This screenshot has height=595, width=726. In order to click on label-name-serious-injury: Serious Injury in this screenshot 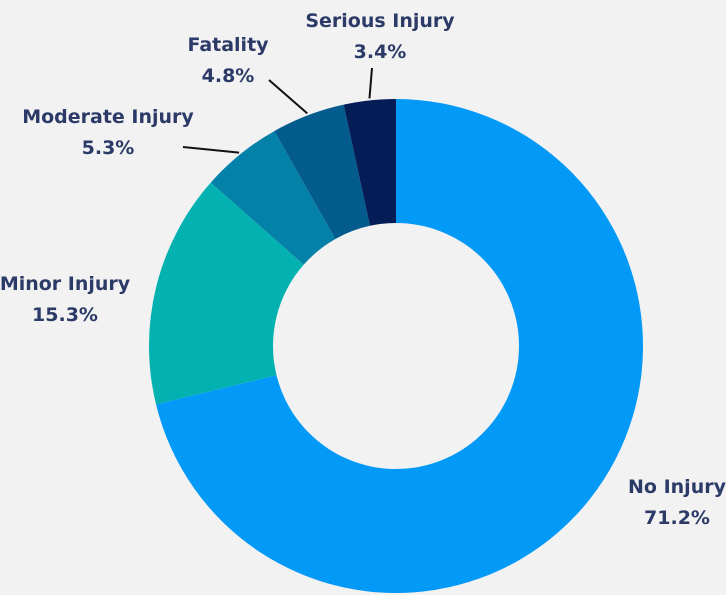, I will do `click(380, 21)`.